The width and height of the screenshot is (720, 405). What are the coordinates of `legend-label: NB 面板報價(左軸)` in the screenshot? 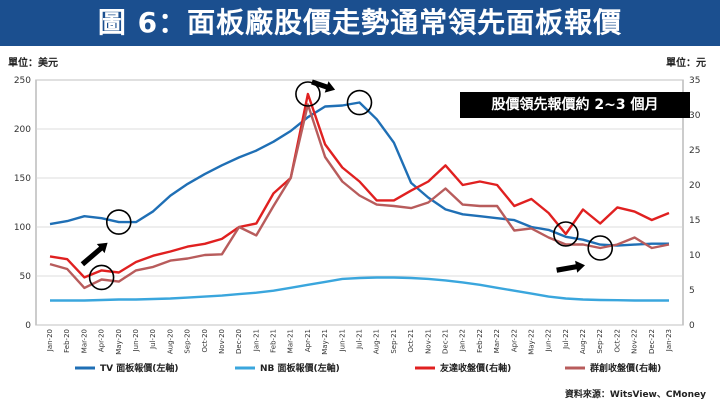 It's located at (300, 368).